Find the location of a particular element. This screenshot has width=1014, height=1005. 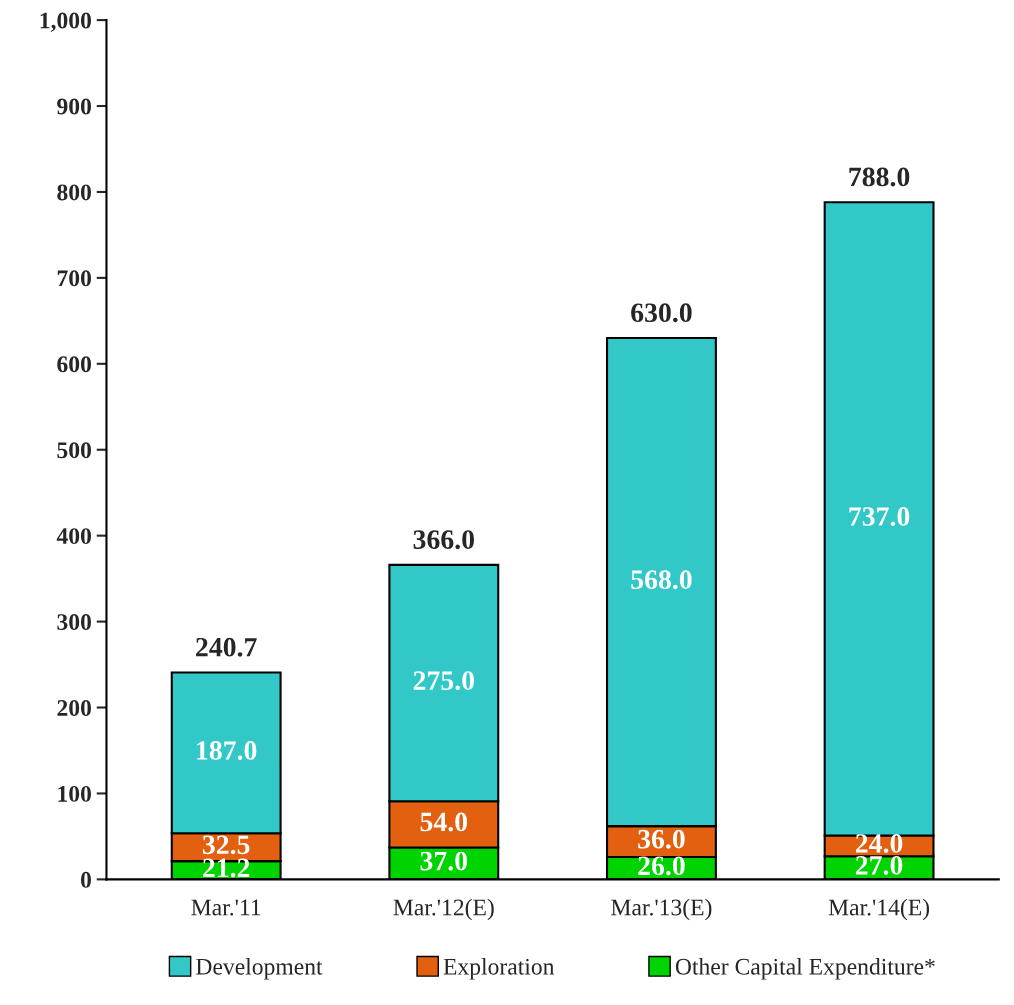

data-label: 568.0 is located at coordinates (661, 580).